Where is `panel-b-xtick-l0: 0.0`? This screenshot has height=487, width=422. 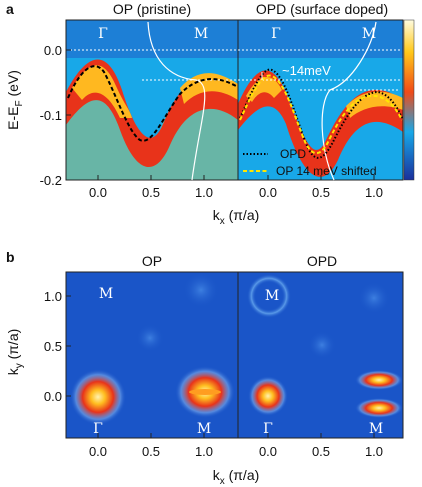
panel-b-xtick-l0: 0.0 is located at coordinates (98, 451).